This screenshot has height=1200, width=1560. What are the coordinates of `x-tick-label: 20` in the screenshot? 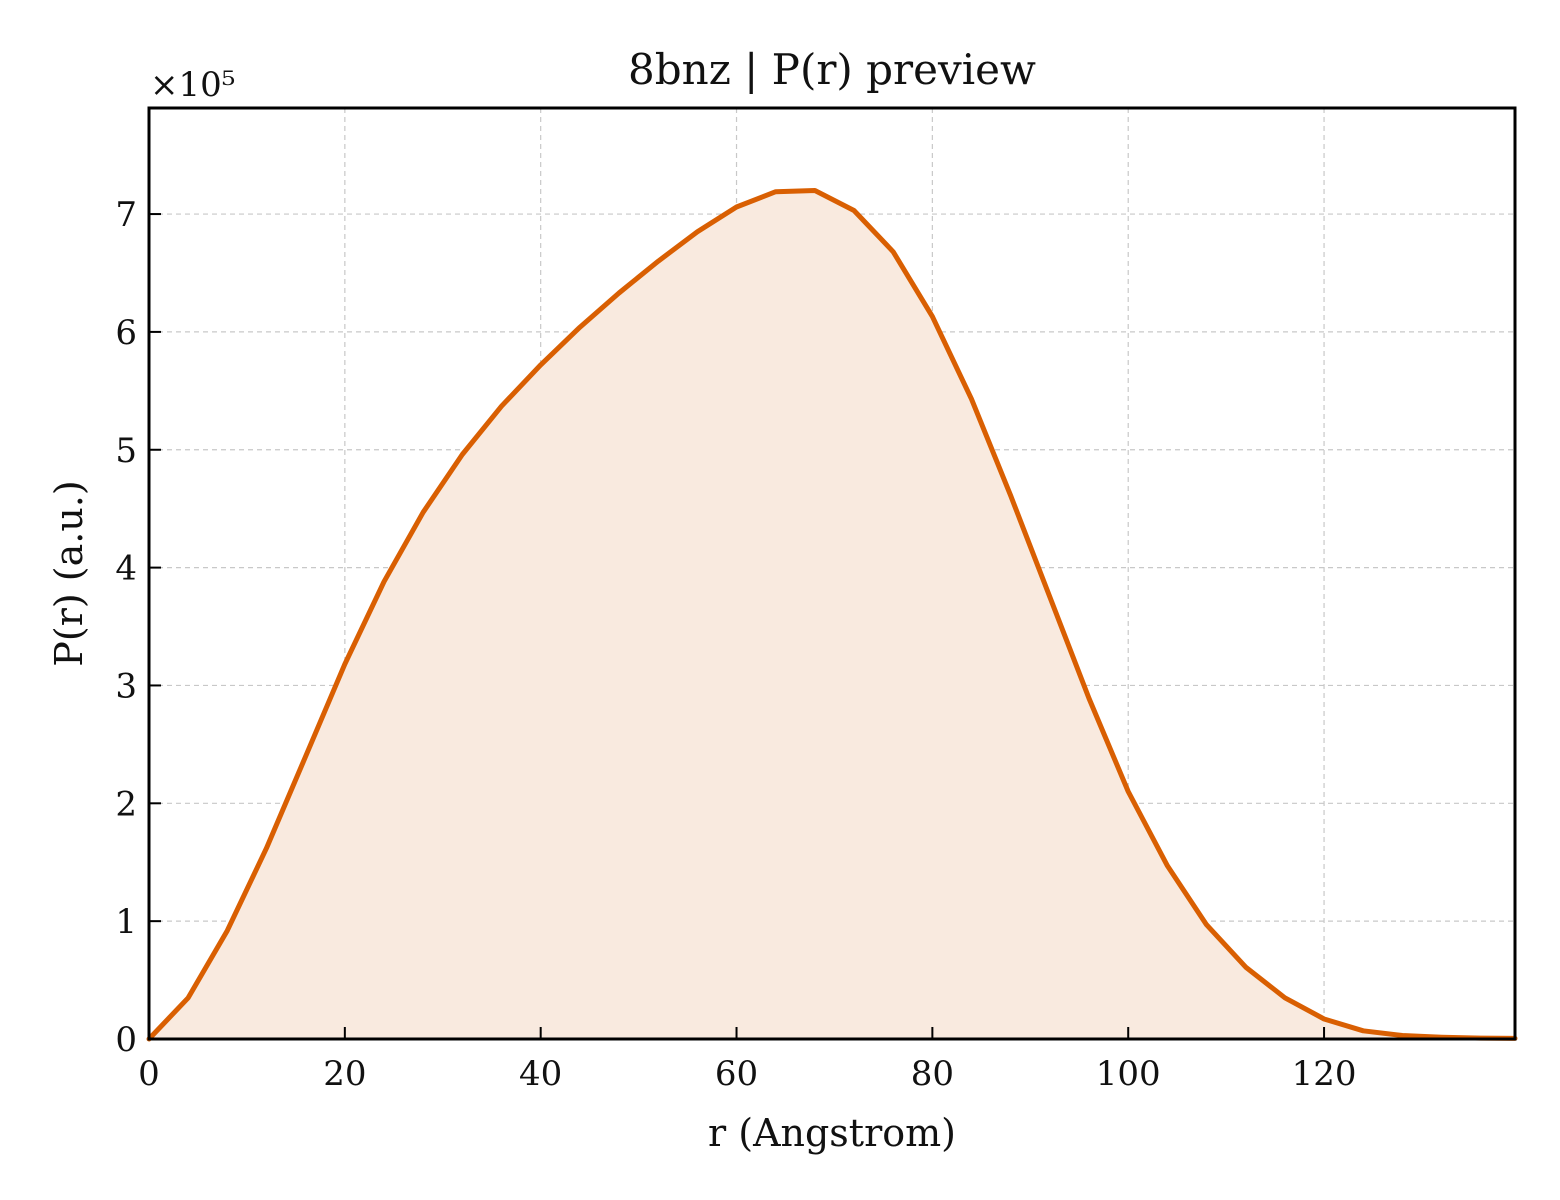 It's located at (344, 1074).